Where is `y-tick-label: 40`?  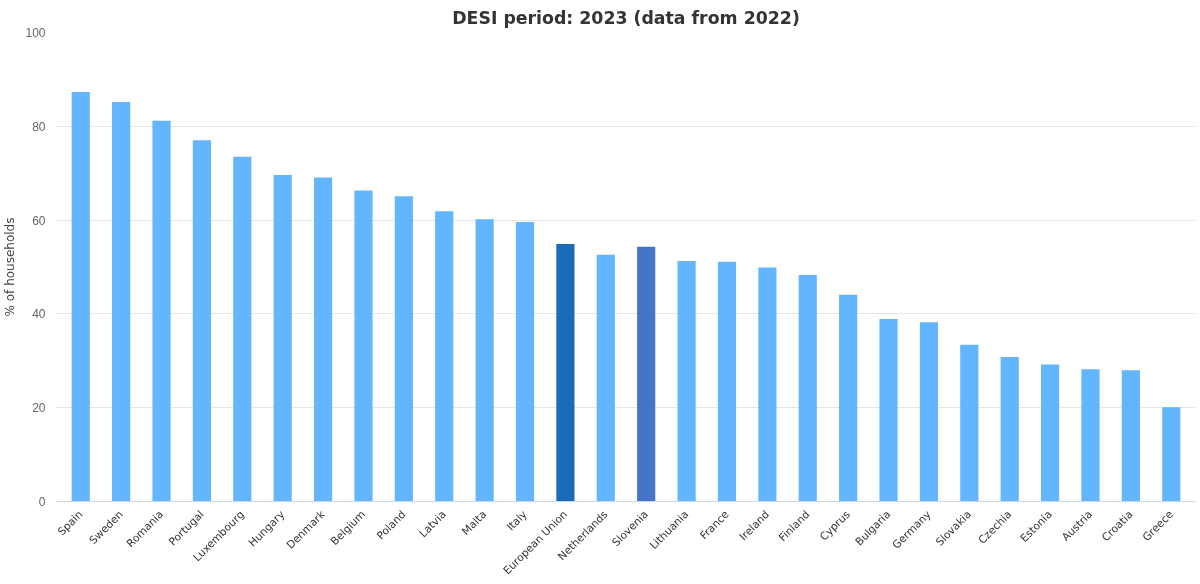 y-tick-label: 40 is located at coordinates (39, 314).